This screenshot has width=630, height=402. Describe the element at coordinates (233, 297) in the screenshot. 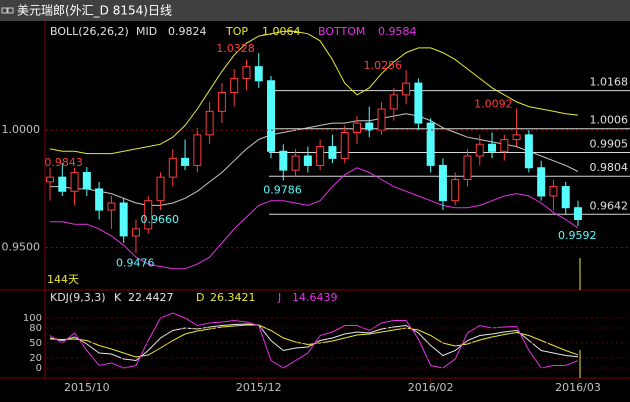

I see `legend-value: 26.3421` at that location.